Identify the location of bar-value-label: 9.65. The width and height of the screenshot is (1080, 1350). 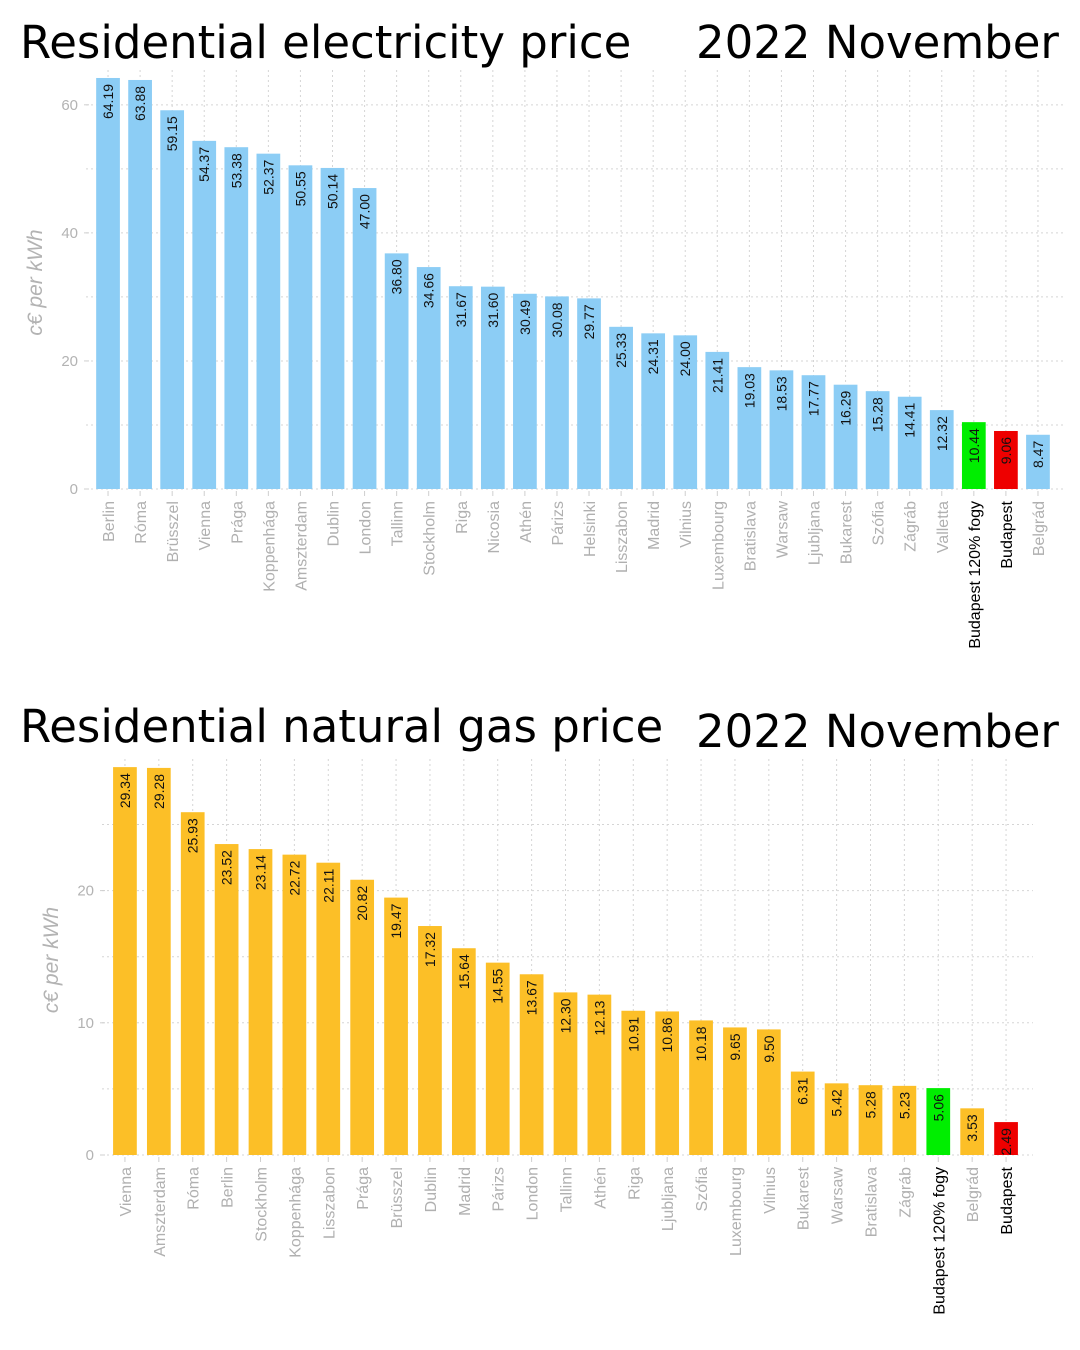
(735, 1046).